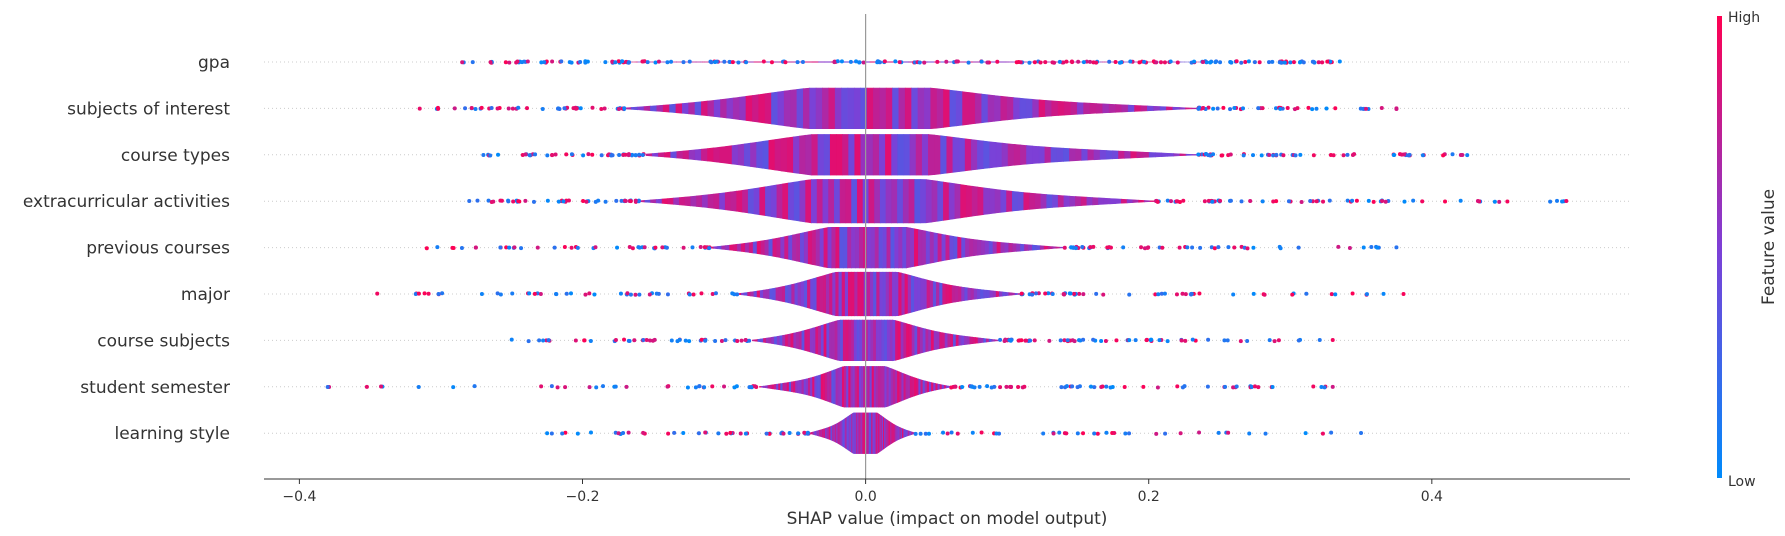  I want to click on x-tick-label: 0.0, so click(865, 497).